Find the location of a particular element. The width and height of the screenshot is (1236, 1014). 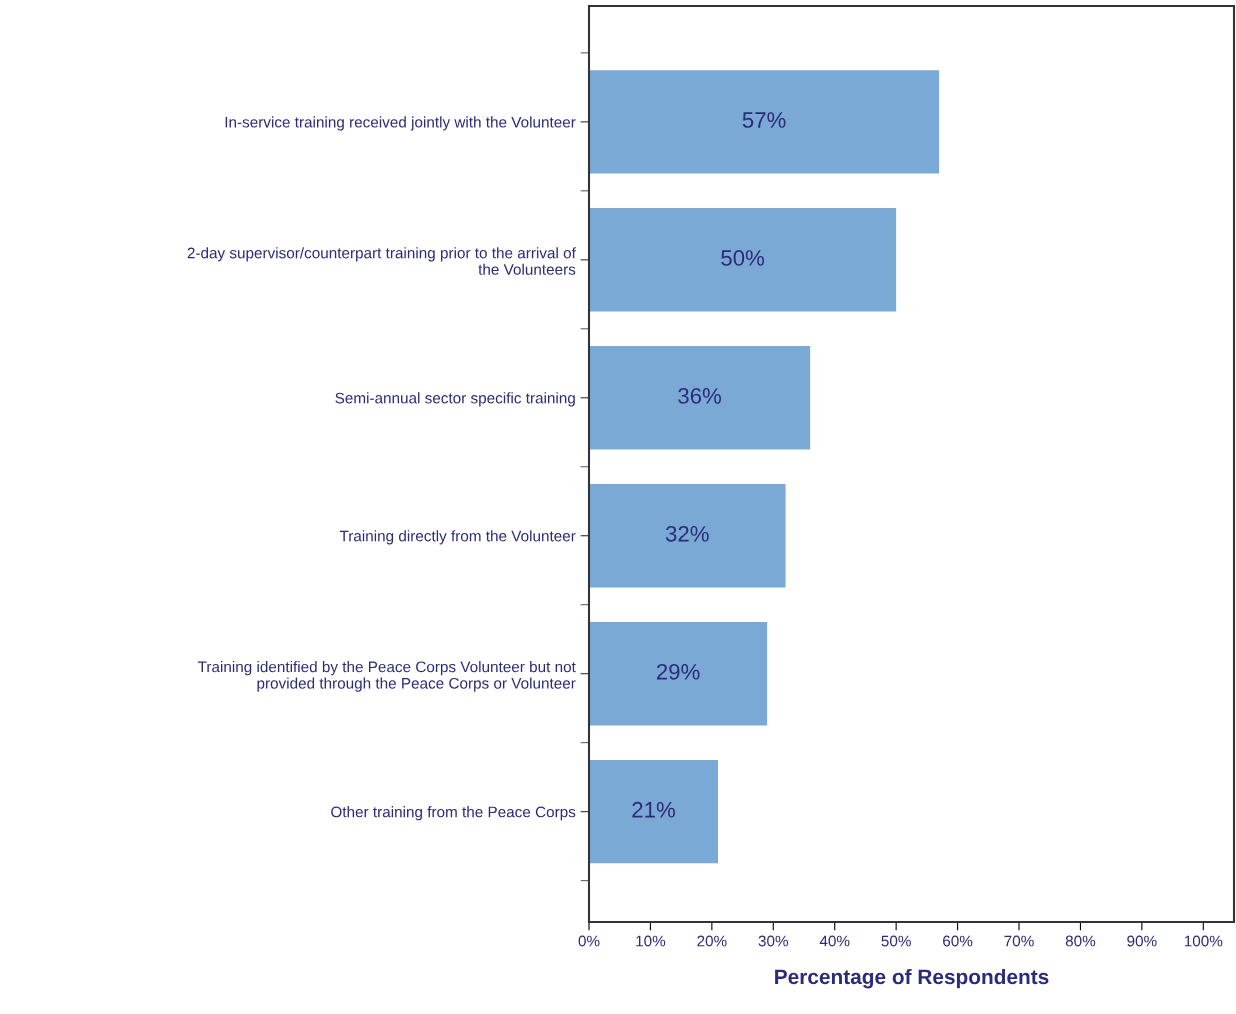

data-label: 50% is located at coordinates (743, 258).